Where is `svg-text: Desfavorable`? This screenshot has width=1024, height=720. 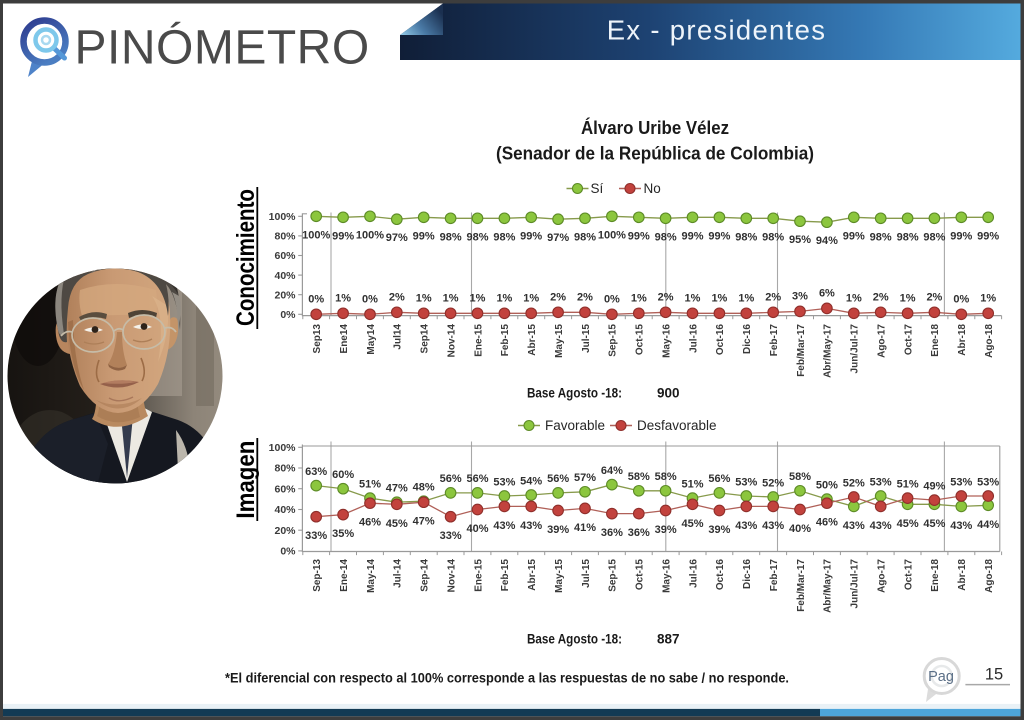
svg-text: Desfavorable is located at coordinates (677, 425).